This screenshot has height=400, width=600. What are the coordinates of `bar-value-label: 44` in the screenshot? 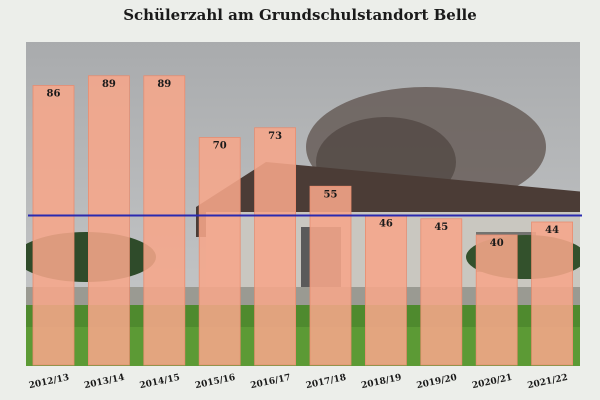 It's located at (552, 230).